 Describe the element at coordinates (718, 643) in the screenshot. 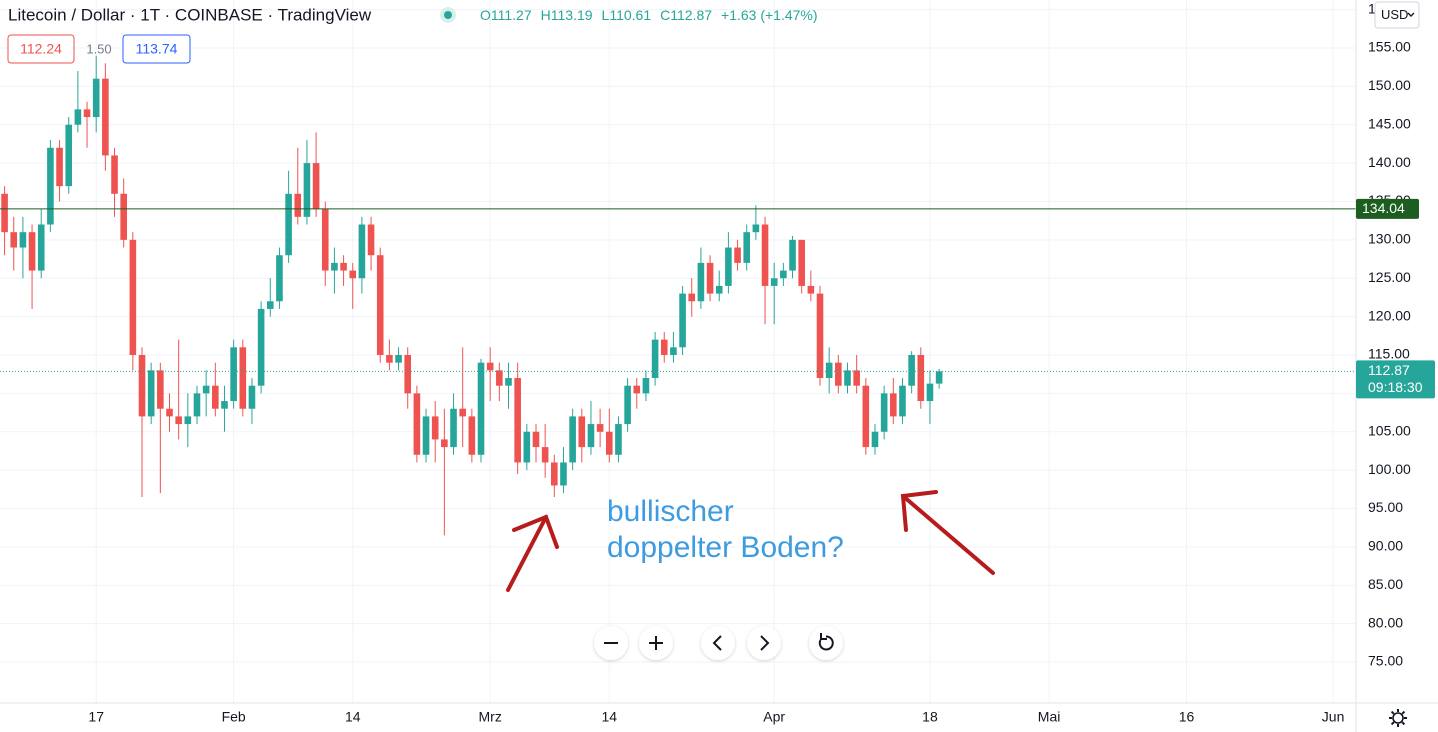

I see `scroll-left-button` at that location.